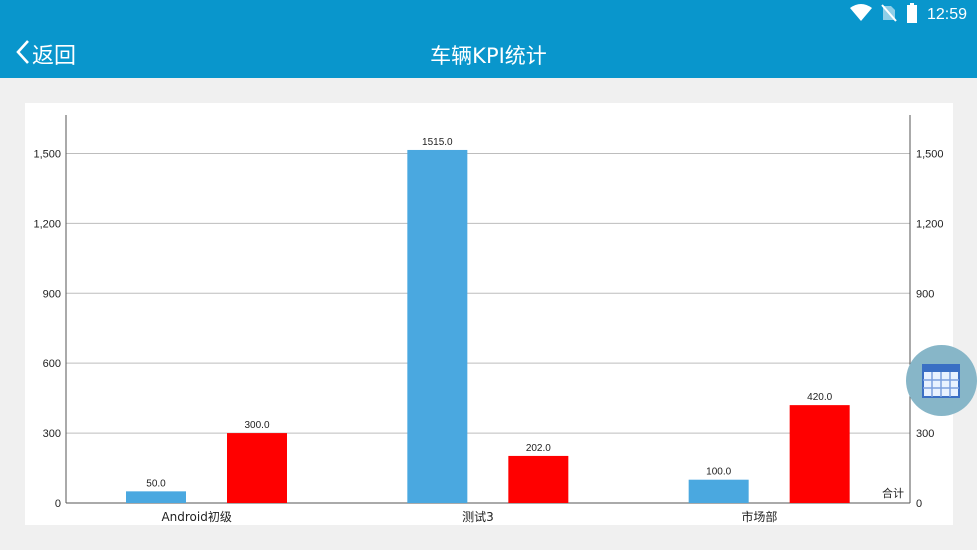  I want to click on page-title: 车辆KPI统计, so click(488, 56).